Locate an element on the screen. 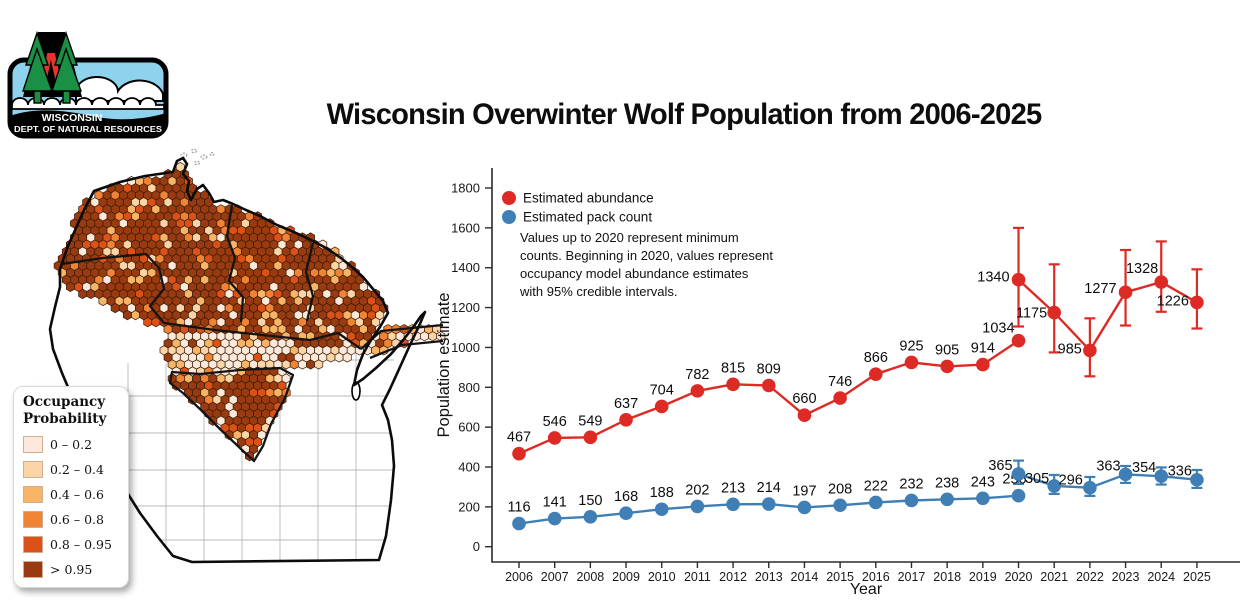 This screenshot has width=1256, height=616. legend-label: 0.2 – 0.4 is located at coordinates (77, 469).